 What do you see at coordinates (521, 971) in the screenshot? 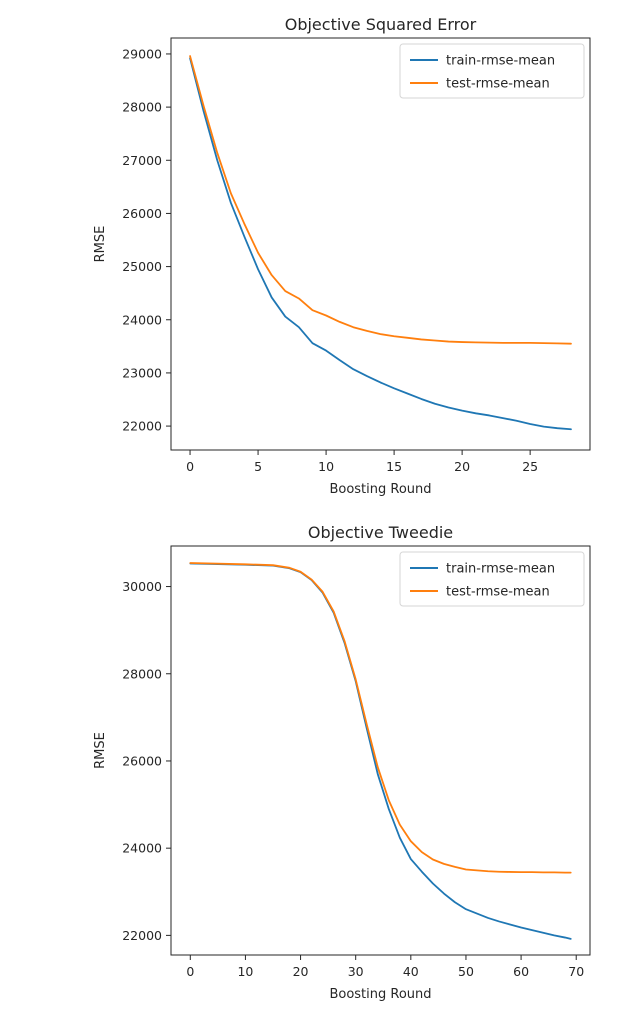
I see `x-tick-label: 60` at bounding box center [521, 971].